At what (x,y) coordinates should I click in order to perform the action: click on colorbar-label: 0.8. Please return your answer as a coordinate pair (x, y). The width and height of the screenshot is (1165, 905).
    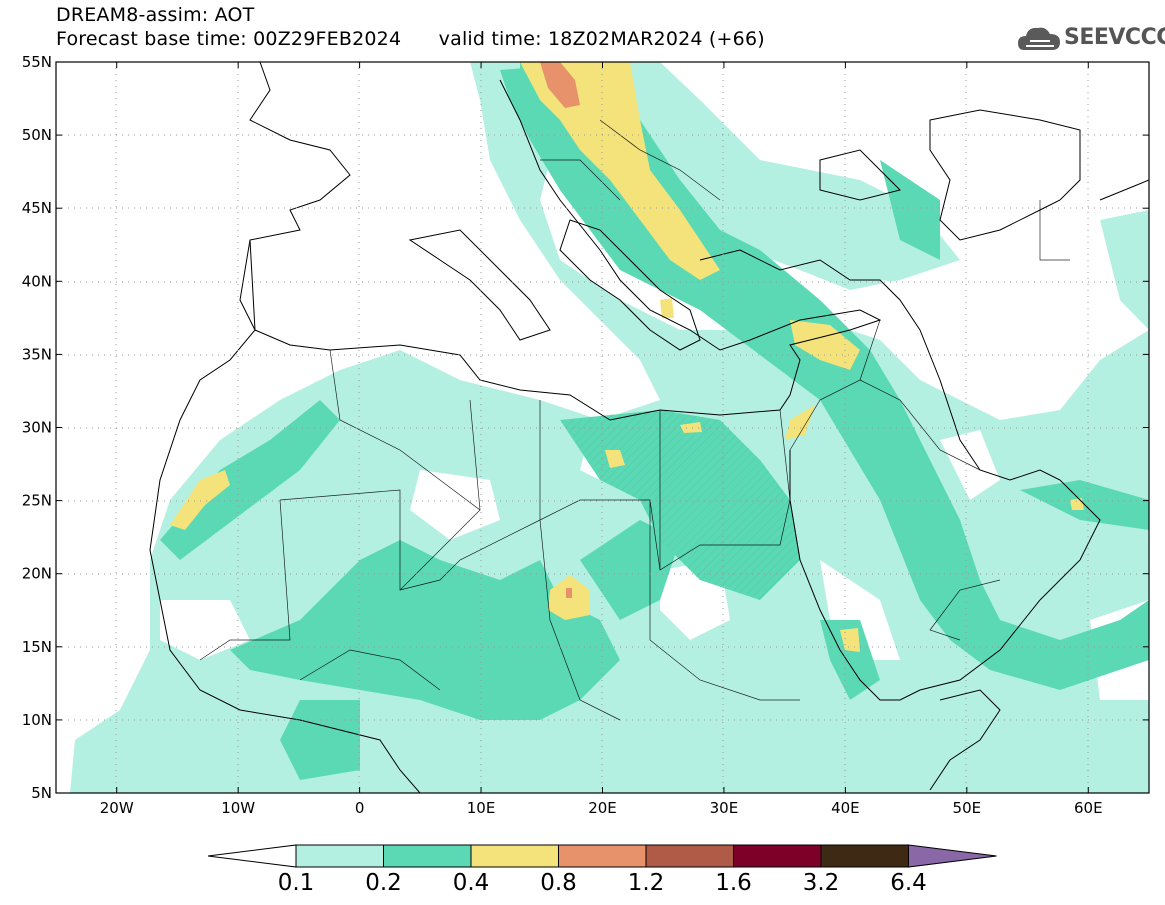
    Looking at the image, I should click on (558, 883).